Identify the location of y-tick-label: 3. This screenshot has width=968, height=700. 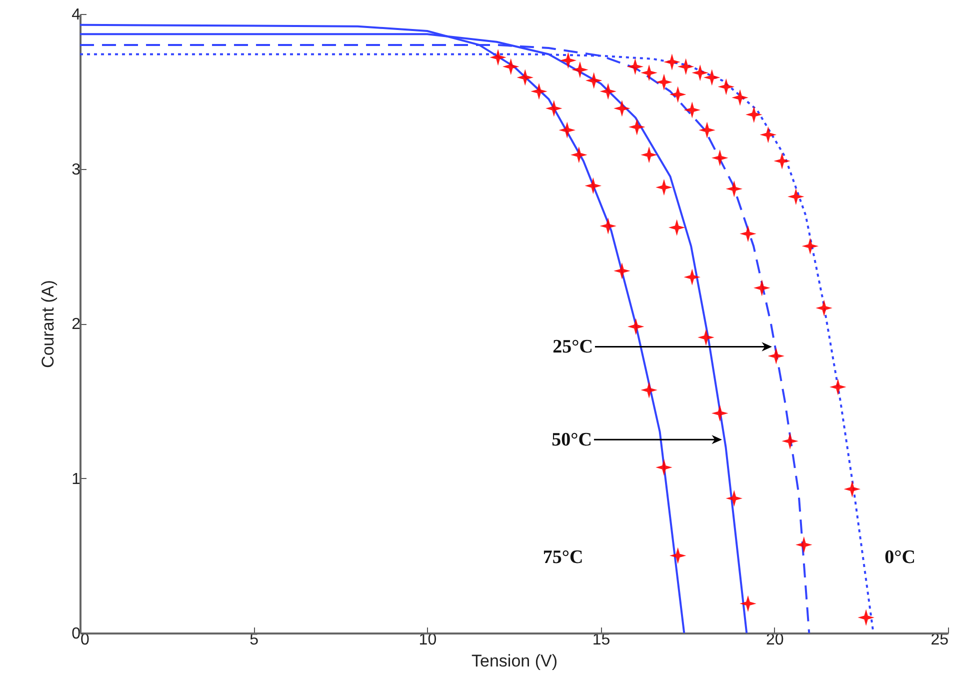
(76, 169).